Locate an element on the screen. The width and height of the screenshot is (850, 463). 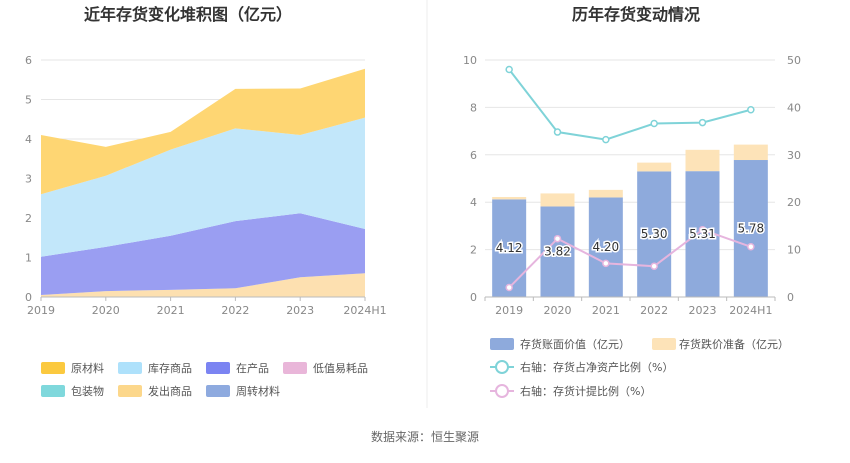
legend-swatch-发出商品 is located at coordinates (130, 391).